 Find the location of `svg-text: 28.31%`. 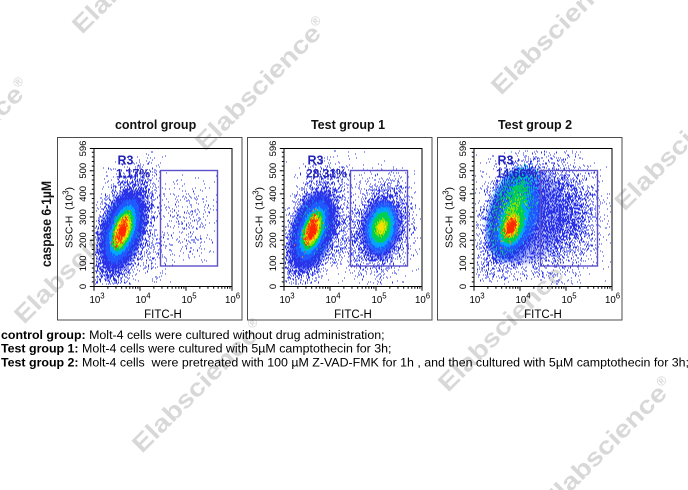

svg-text: 28.31% is located at coordinates (326, 173).